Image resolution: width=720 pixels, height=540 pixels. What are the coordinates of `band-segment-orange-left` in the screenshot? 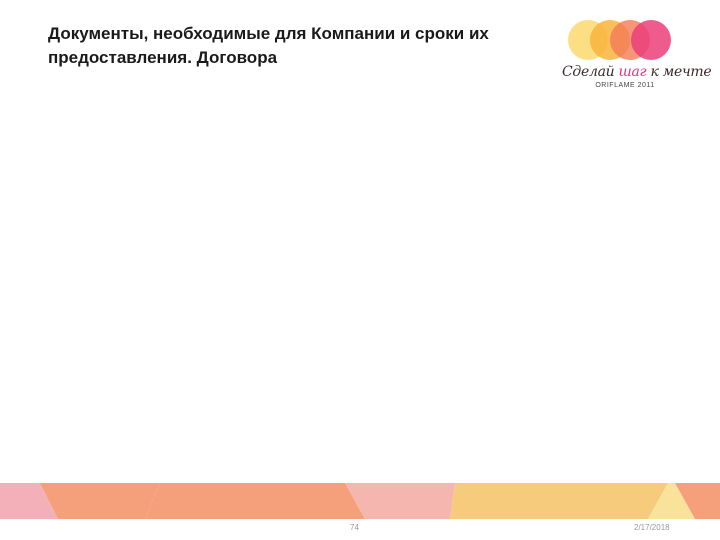 It's located at (100, 501).